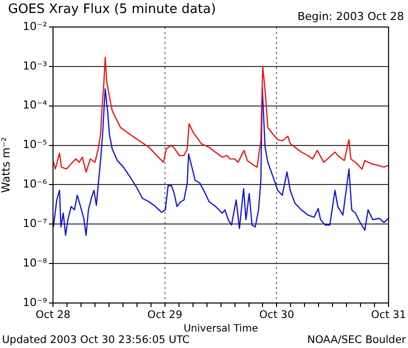 This screenshot has height=348, width=408. Describe the element at coordinates (35, 263) in the screenshot. I see `y-tick-label: 10⁻⁸` at that location.